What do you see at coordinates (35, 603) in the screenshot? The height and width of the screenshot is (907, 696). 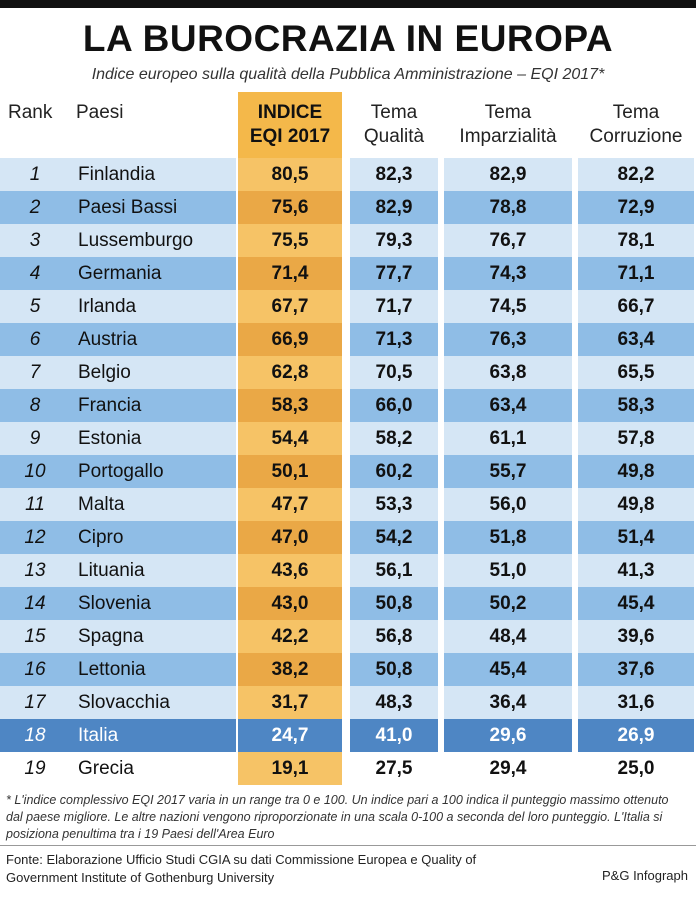 I see `rank-cell: 14` at bounding box center [35, 603].